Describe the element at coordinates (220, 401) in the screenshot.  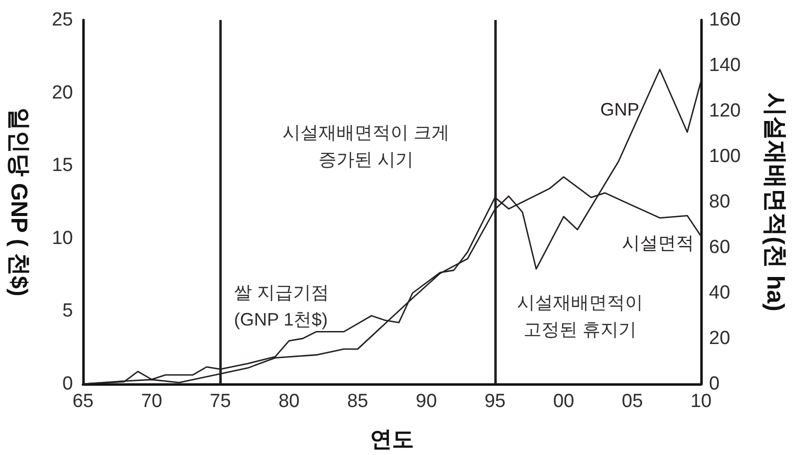
I see `x-tick-label: 75` at that location.